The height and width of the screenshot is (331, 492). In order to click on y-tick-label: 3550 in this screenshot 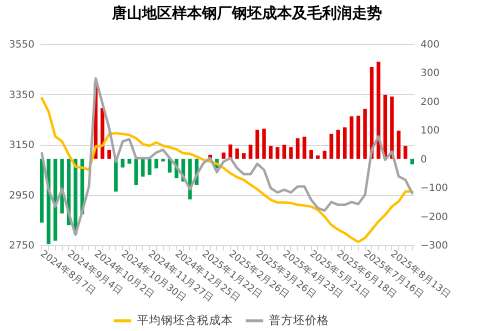, I will do `click(21, 45)`.